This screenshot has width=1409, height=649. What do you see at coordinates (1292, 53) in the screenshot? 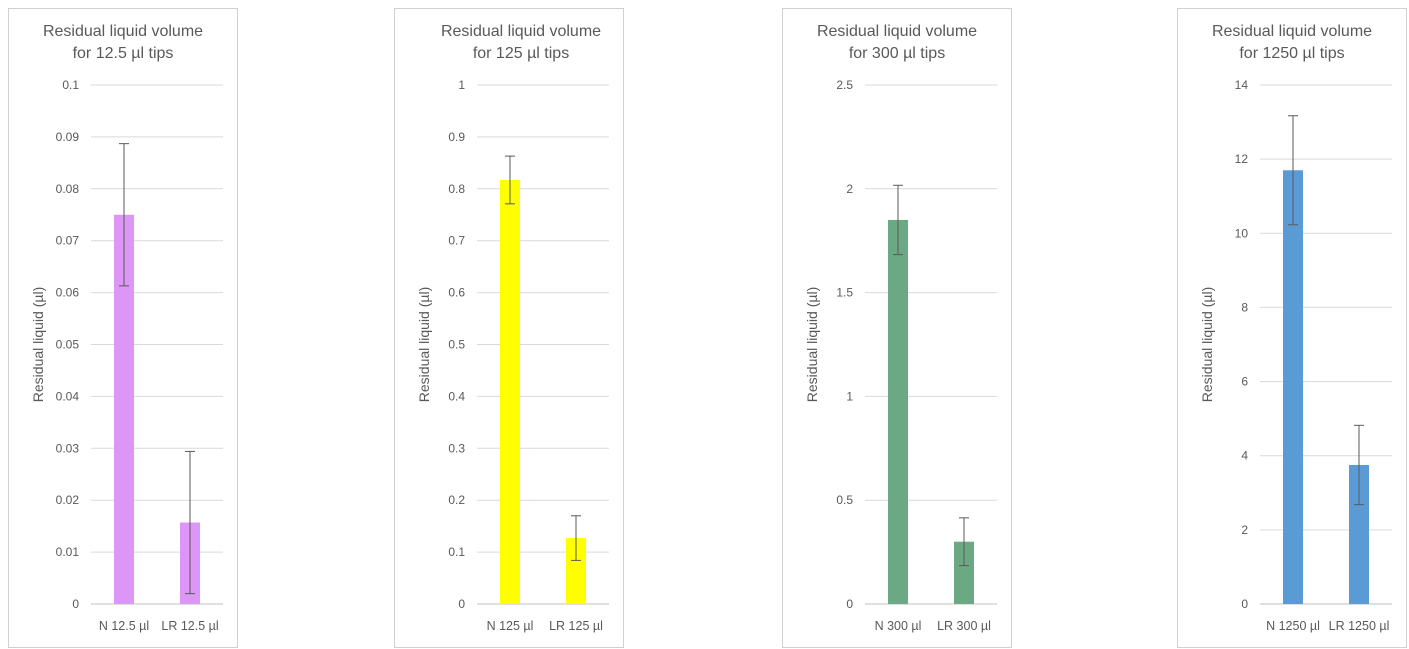
I see `chart-title-line-2: for 1250 µl tips` at bounding box center [1292, 53].